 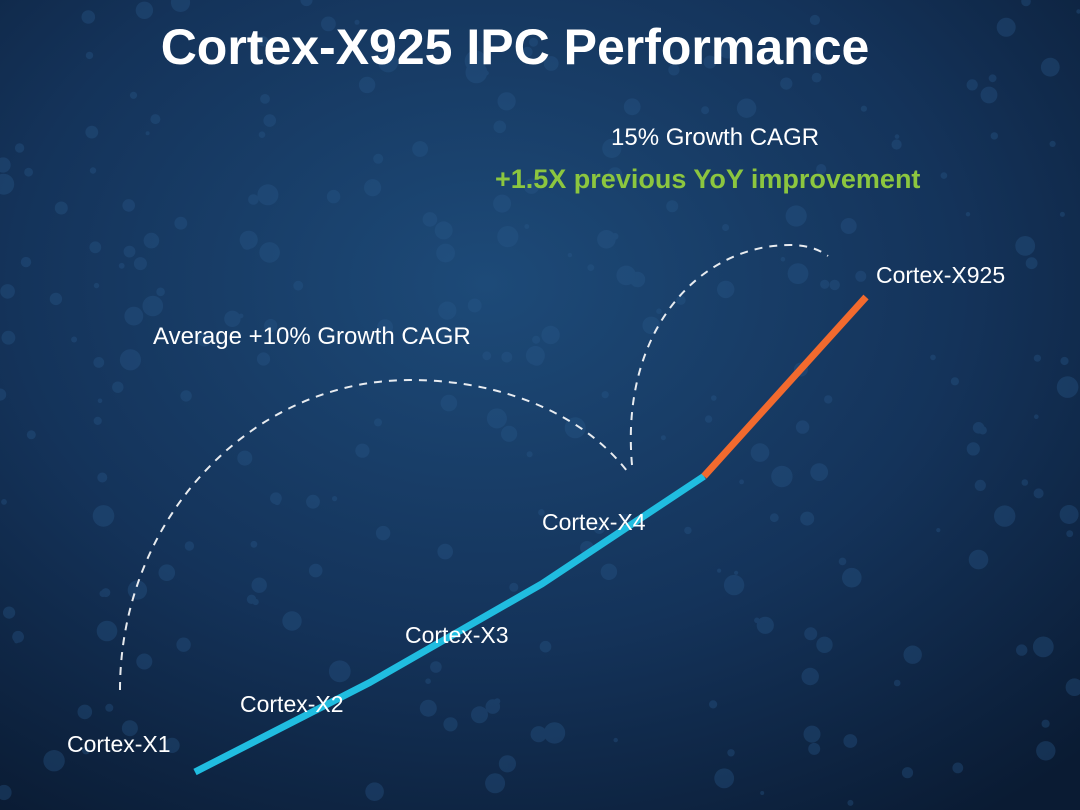 I want to click on point-label-2: Cortex-X2, so click(x=292, y=704).